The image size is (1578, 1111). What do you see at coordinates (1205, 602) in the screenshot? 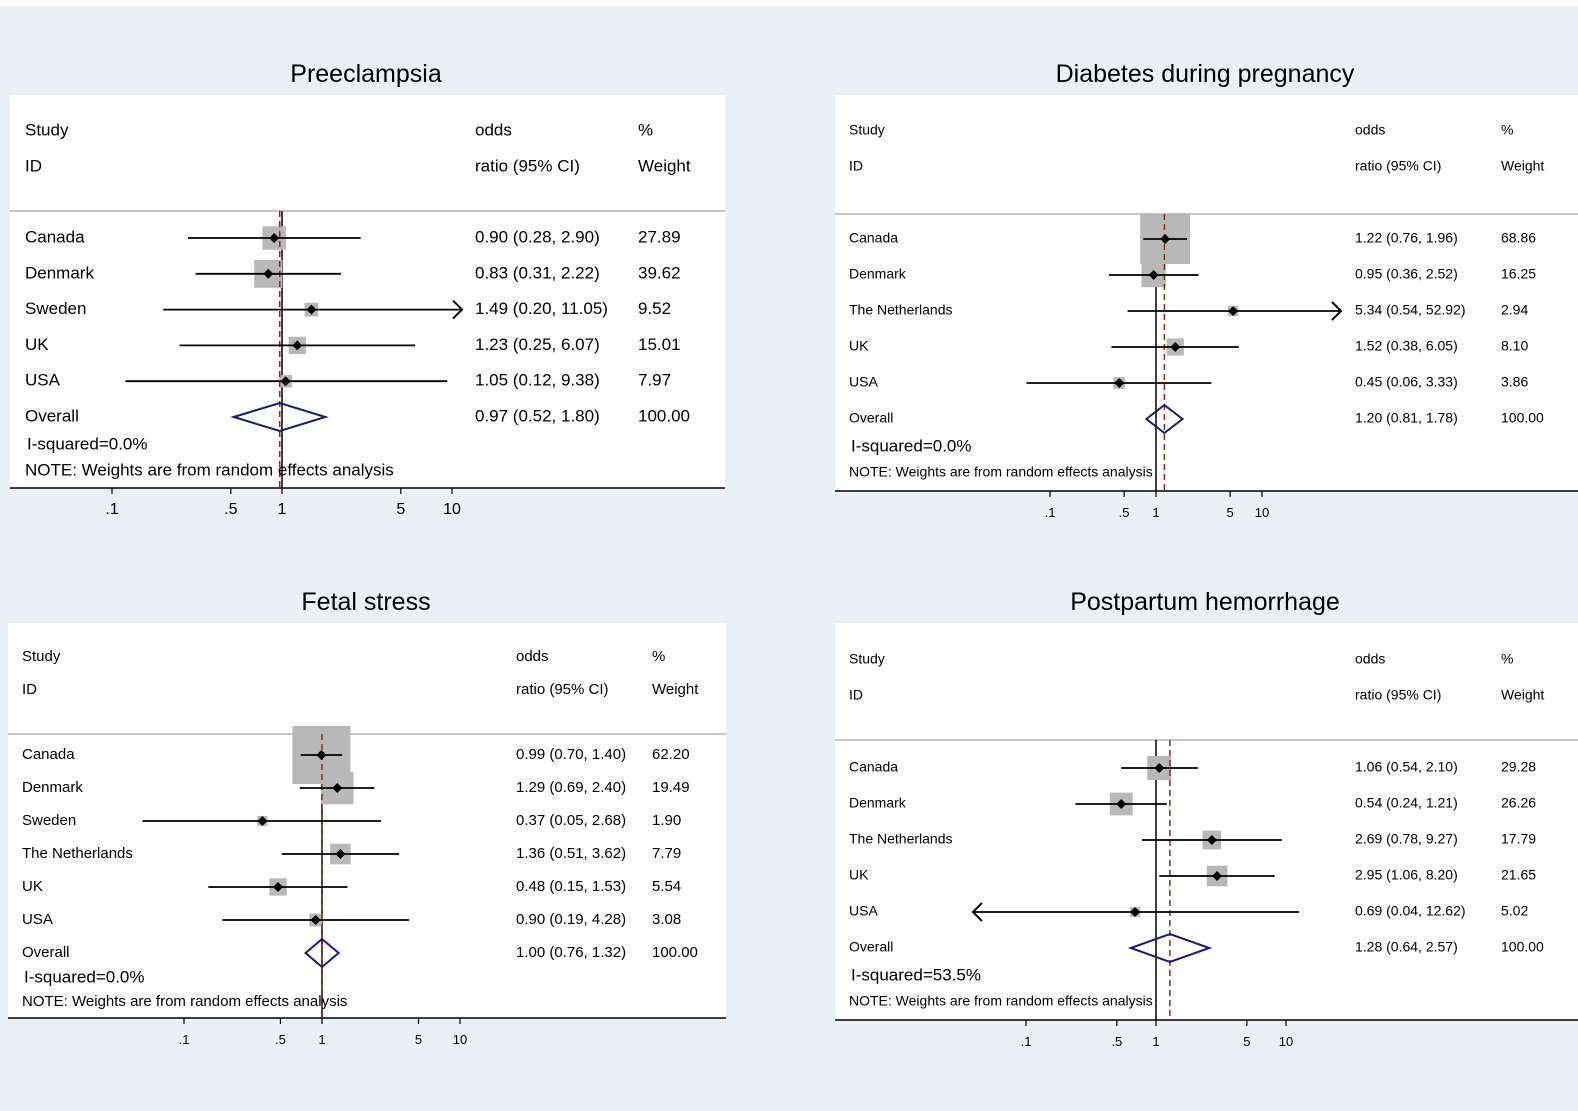
I see `postpartum-title: Postpartum hemorrhage` at bounding box center [1205, 602].